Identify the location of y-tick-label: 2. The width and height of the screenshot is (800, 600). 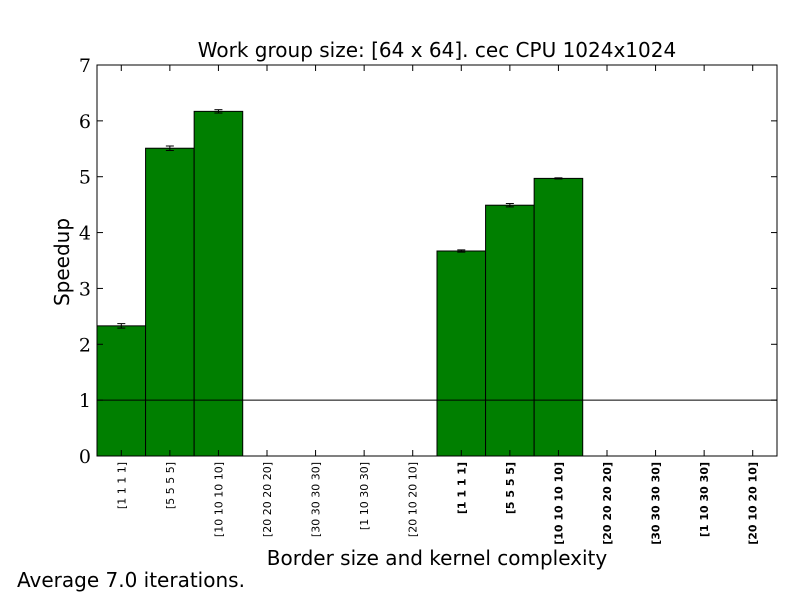
(85, 345).